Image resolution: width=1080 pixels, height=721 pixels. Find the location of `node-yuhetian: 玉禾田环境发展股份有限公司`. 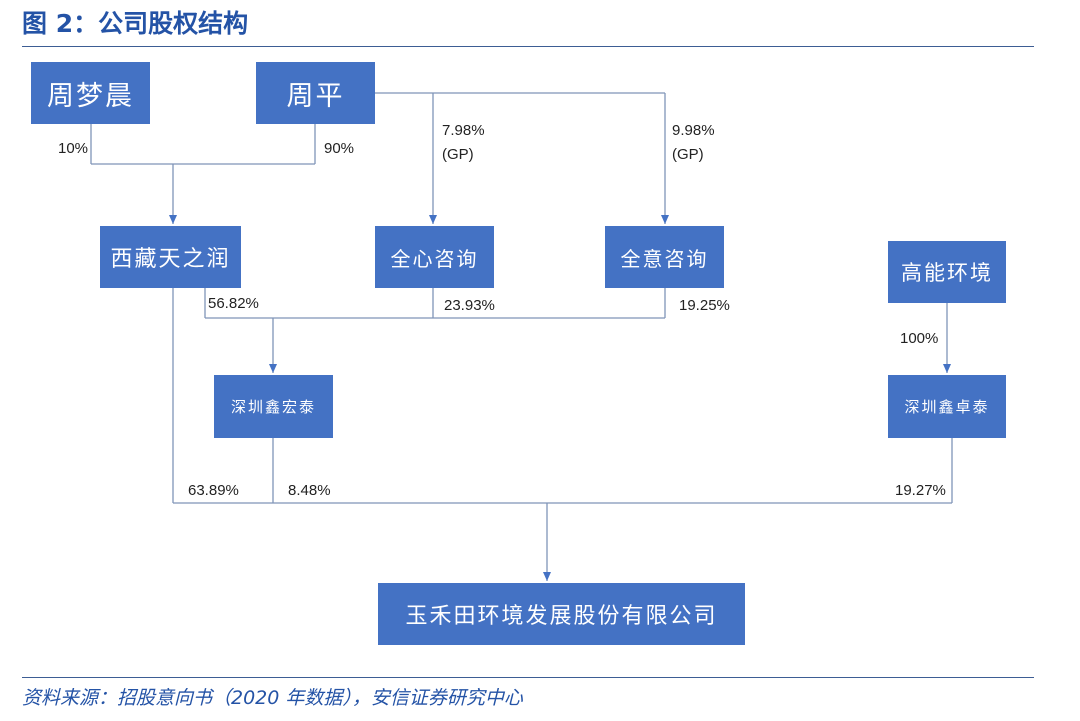

node-yuhetian: 玉禾田环境发展股份有限公司 is located at coordinates (561, 614).